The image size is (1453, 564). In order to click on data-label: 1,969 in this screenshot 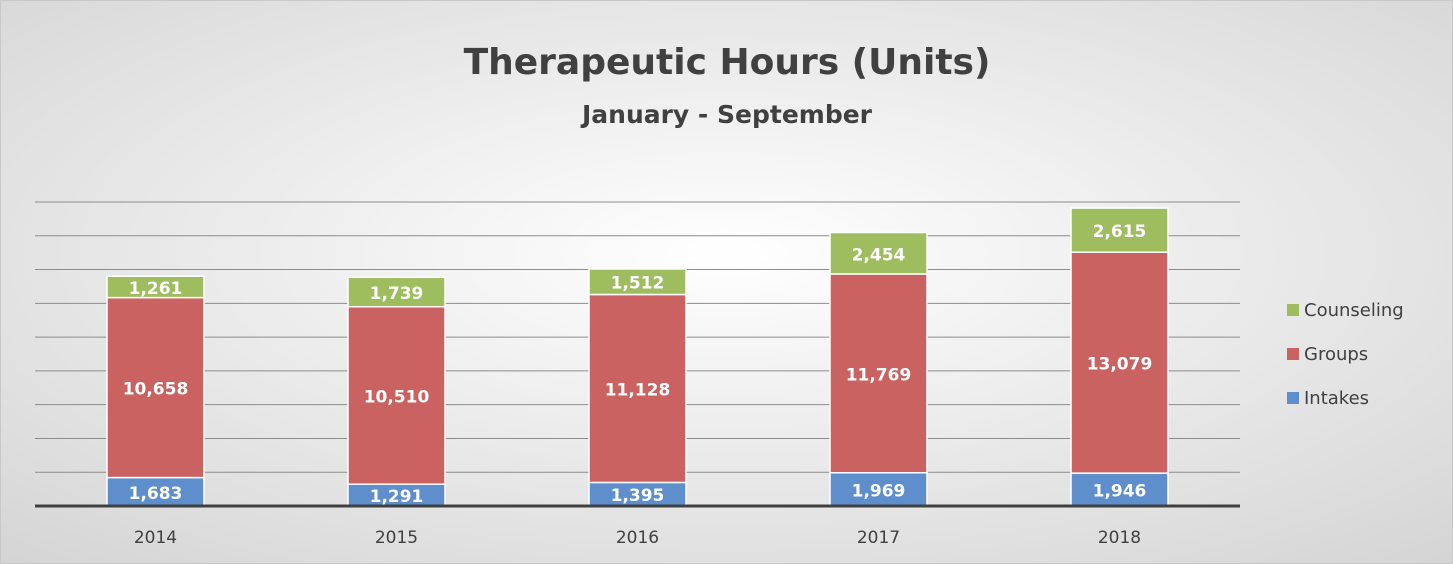, I will do `click(879, 491)`.